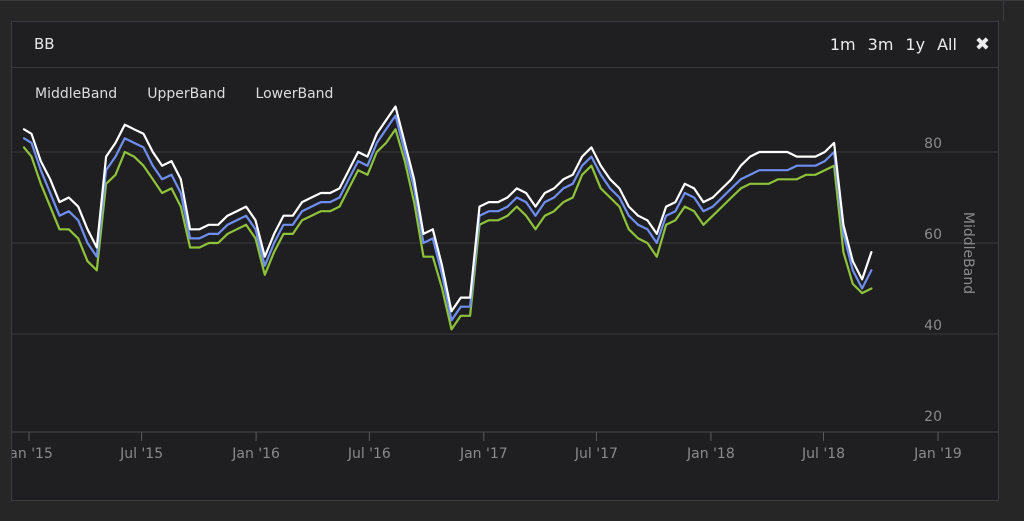 The height and width of the screenshot is (521, 1024). What do you see at coordinates (186, 94) in the screenshot?
I see `legend-item-upperband: UpperBand` at bounding box center [186, 94].